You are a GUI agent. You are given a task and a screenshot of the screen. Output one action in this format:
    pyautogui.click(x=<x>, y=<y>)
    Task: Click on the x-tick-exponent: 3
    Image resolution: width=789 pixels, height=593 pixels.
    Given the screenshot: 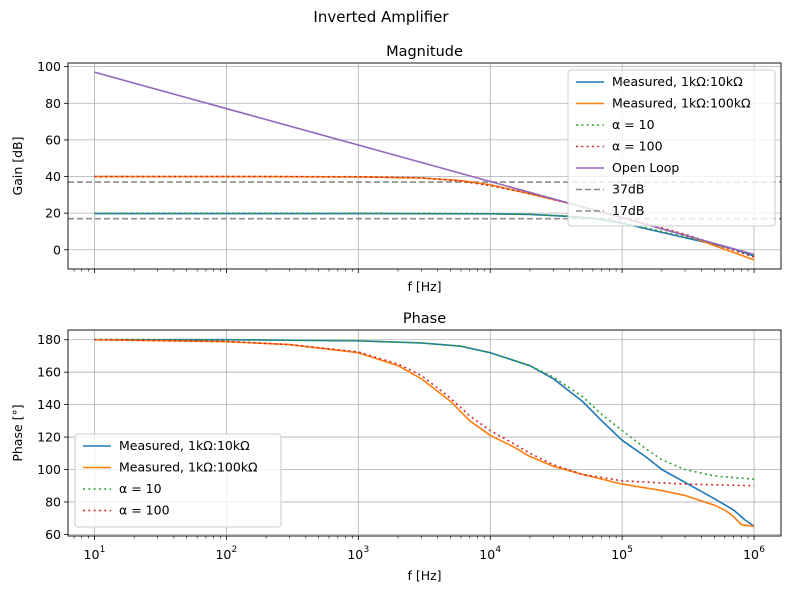 What is the action you would take?
    pyautogui.click(x=366, y=550)
    